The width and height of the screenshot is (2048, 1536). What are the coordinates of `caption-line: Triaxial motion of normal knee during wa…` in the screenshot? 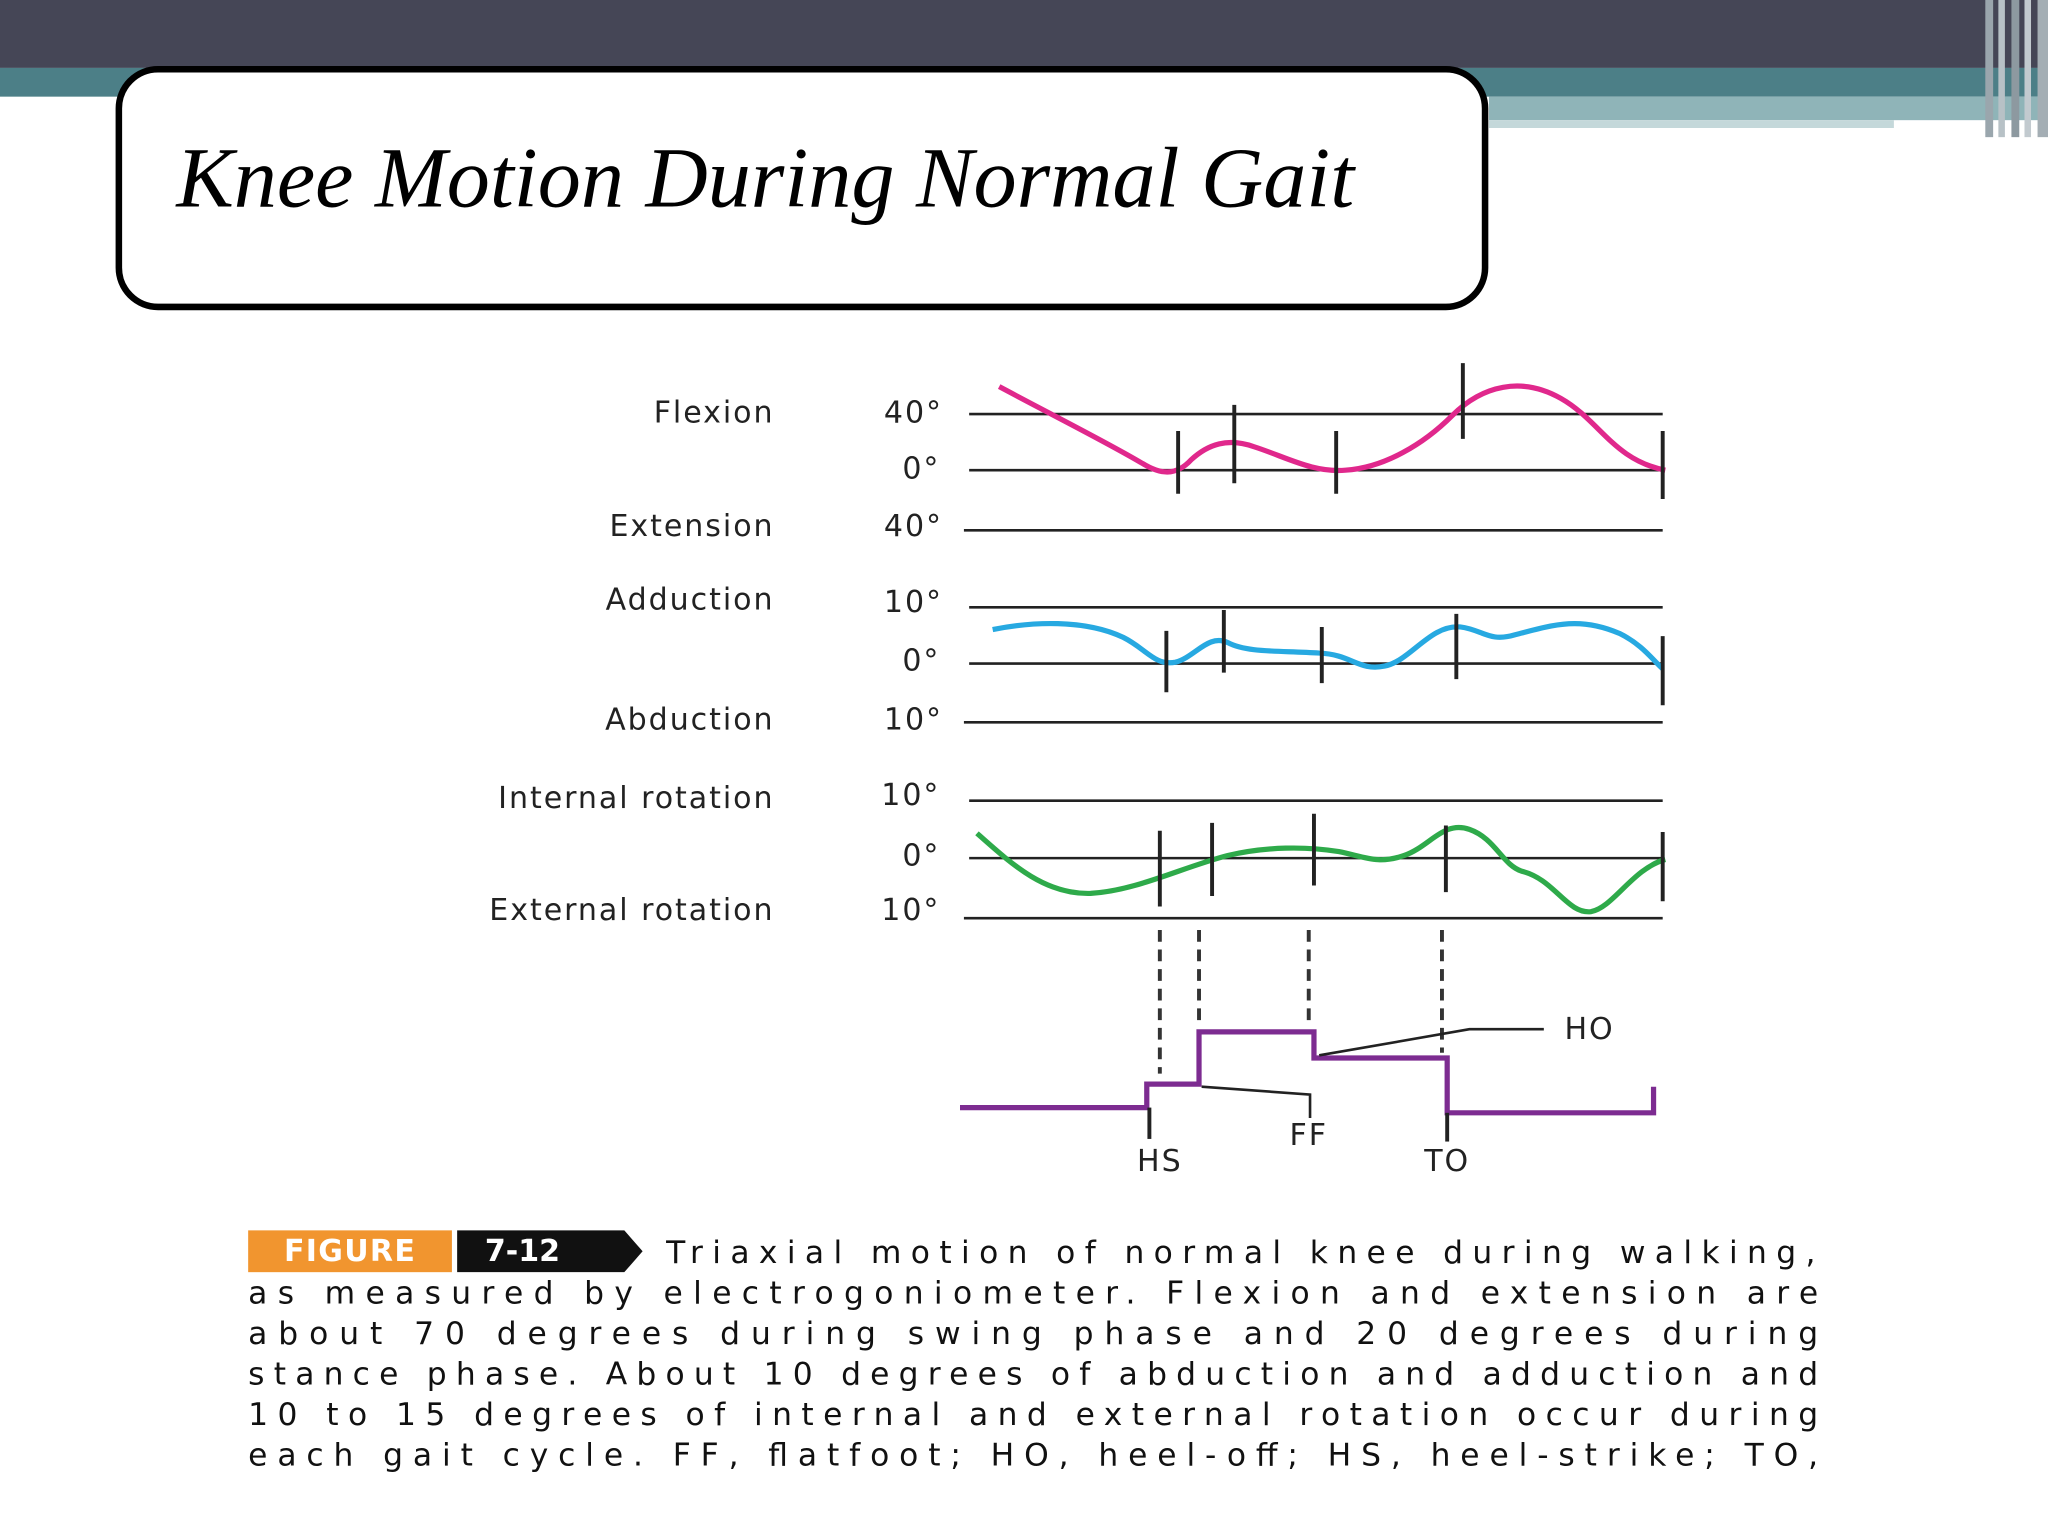 It's located at (1240, 1253).